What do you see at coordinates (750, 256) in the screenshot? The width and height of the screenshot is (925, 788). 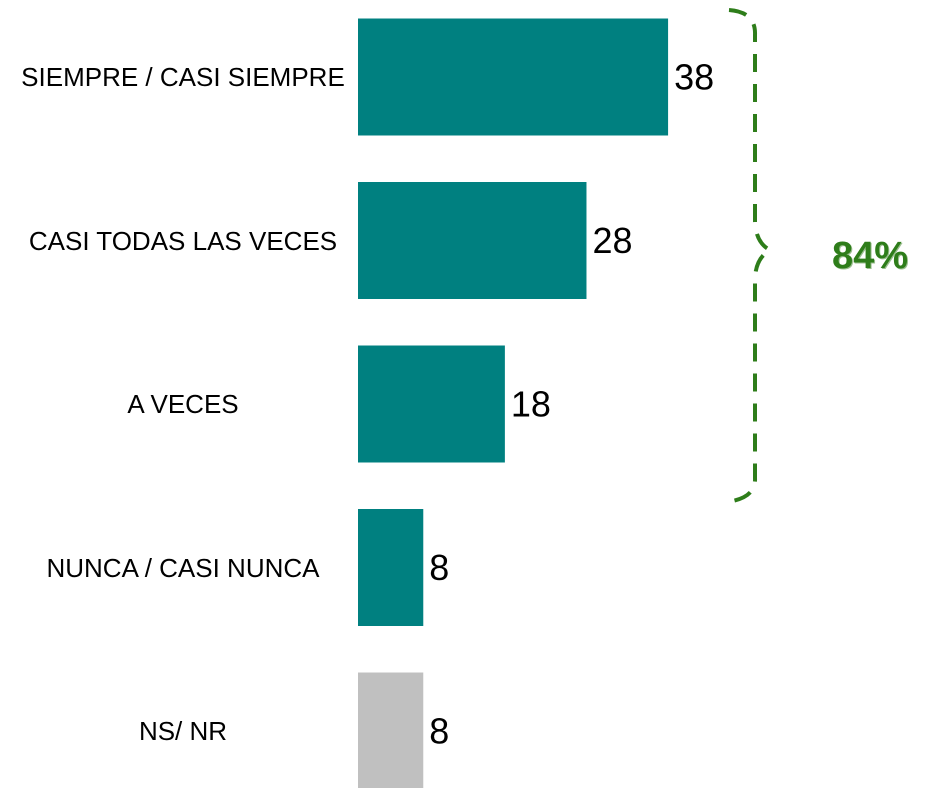 I see `bracket` at bounding box center [750, 256].